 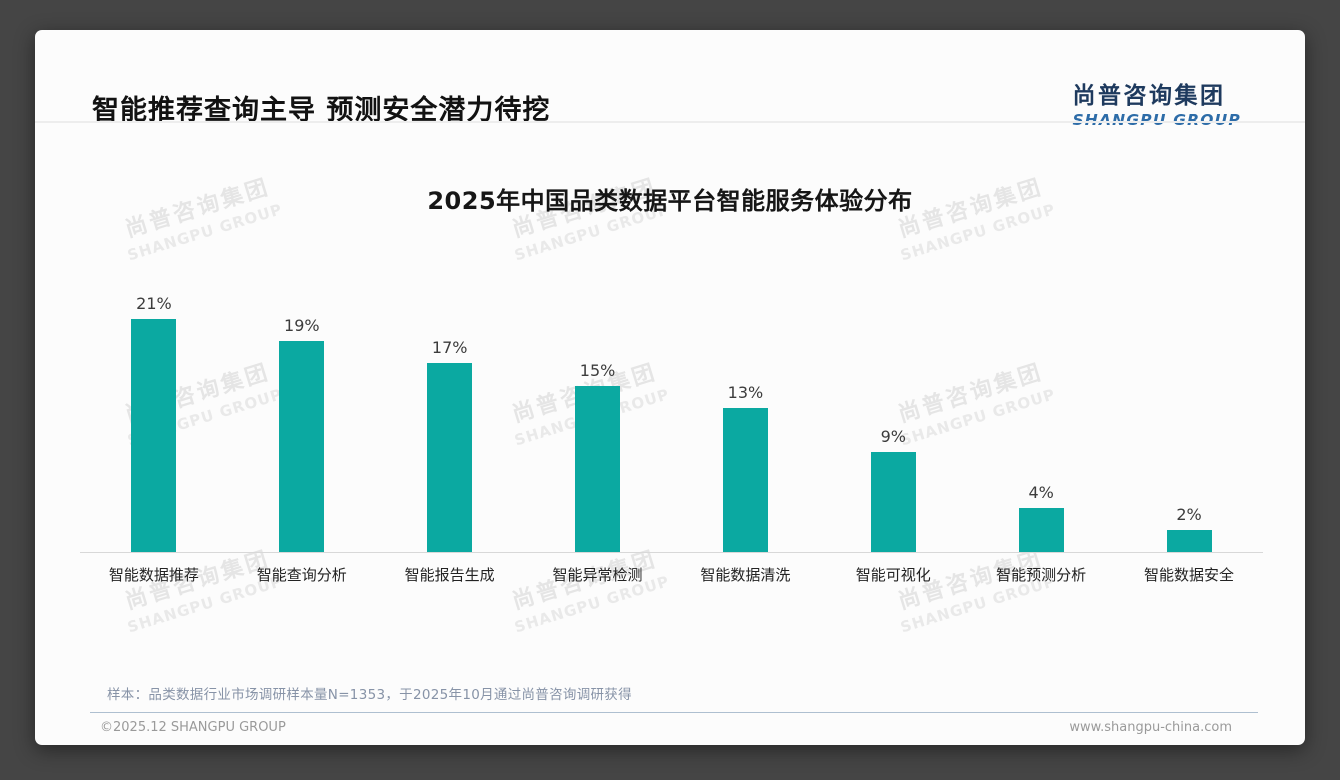 What do you see at coordinates (597, 370) in the screenshot?
I see `bar-value-label: 15%` at bounding box center [597, 370].